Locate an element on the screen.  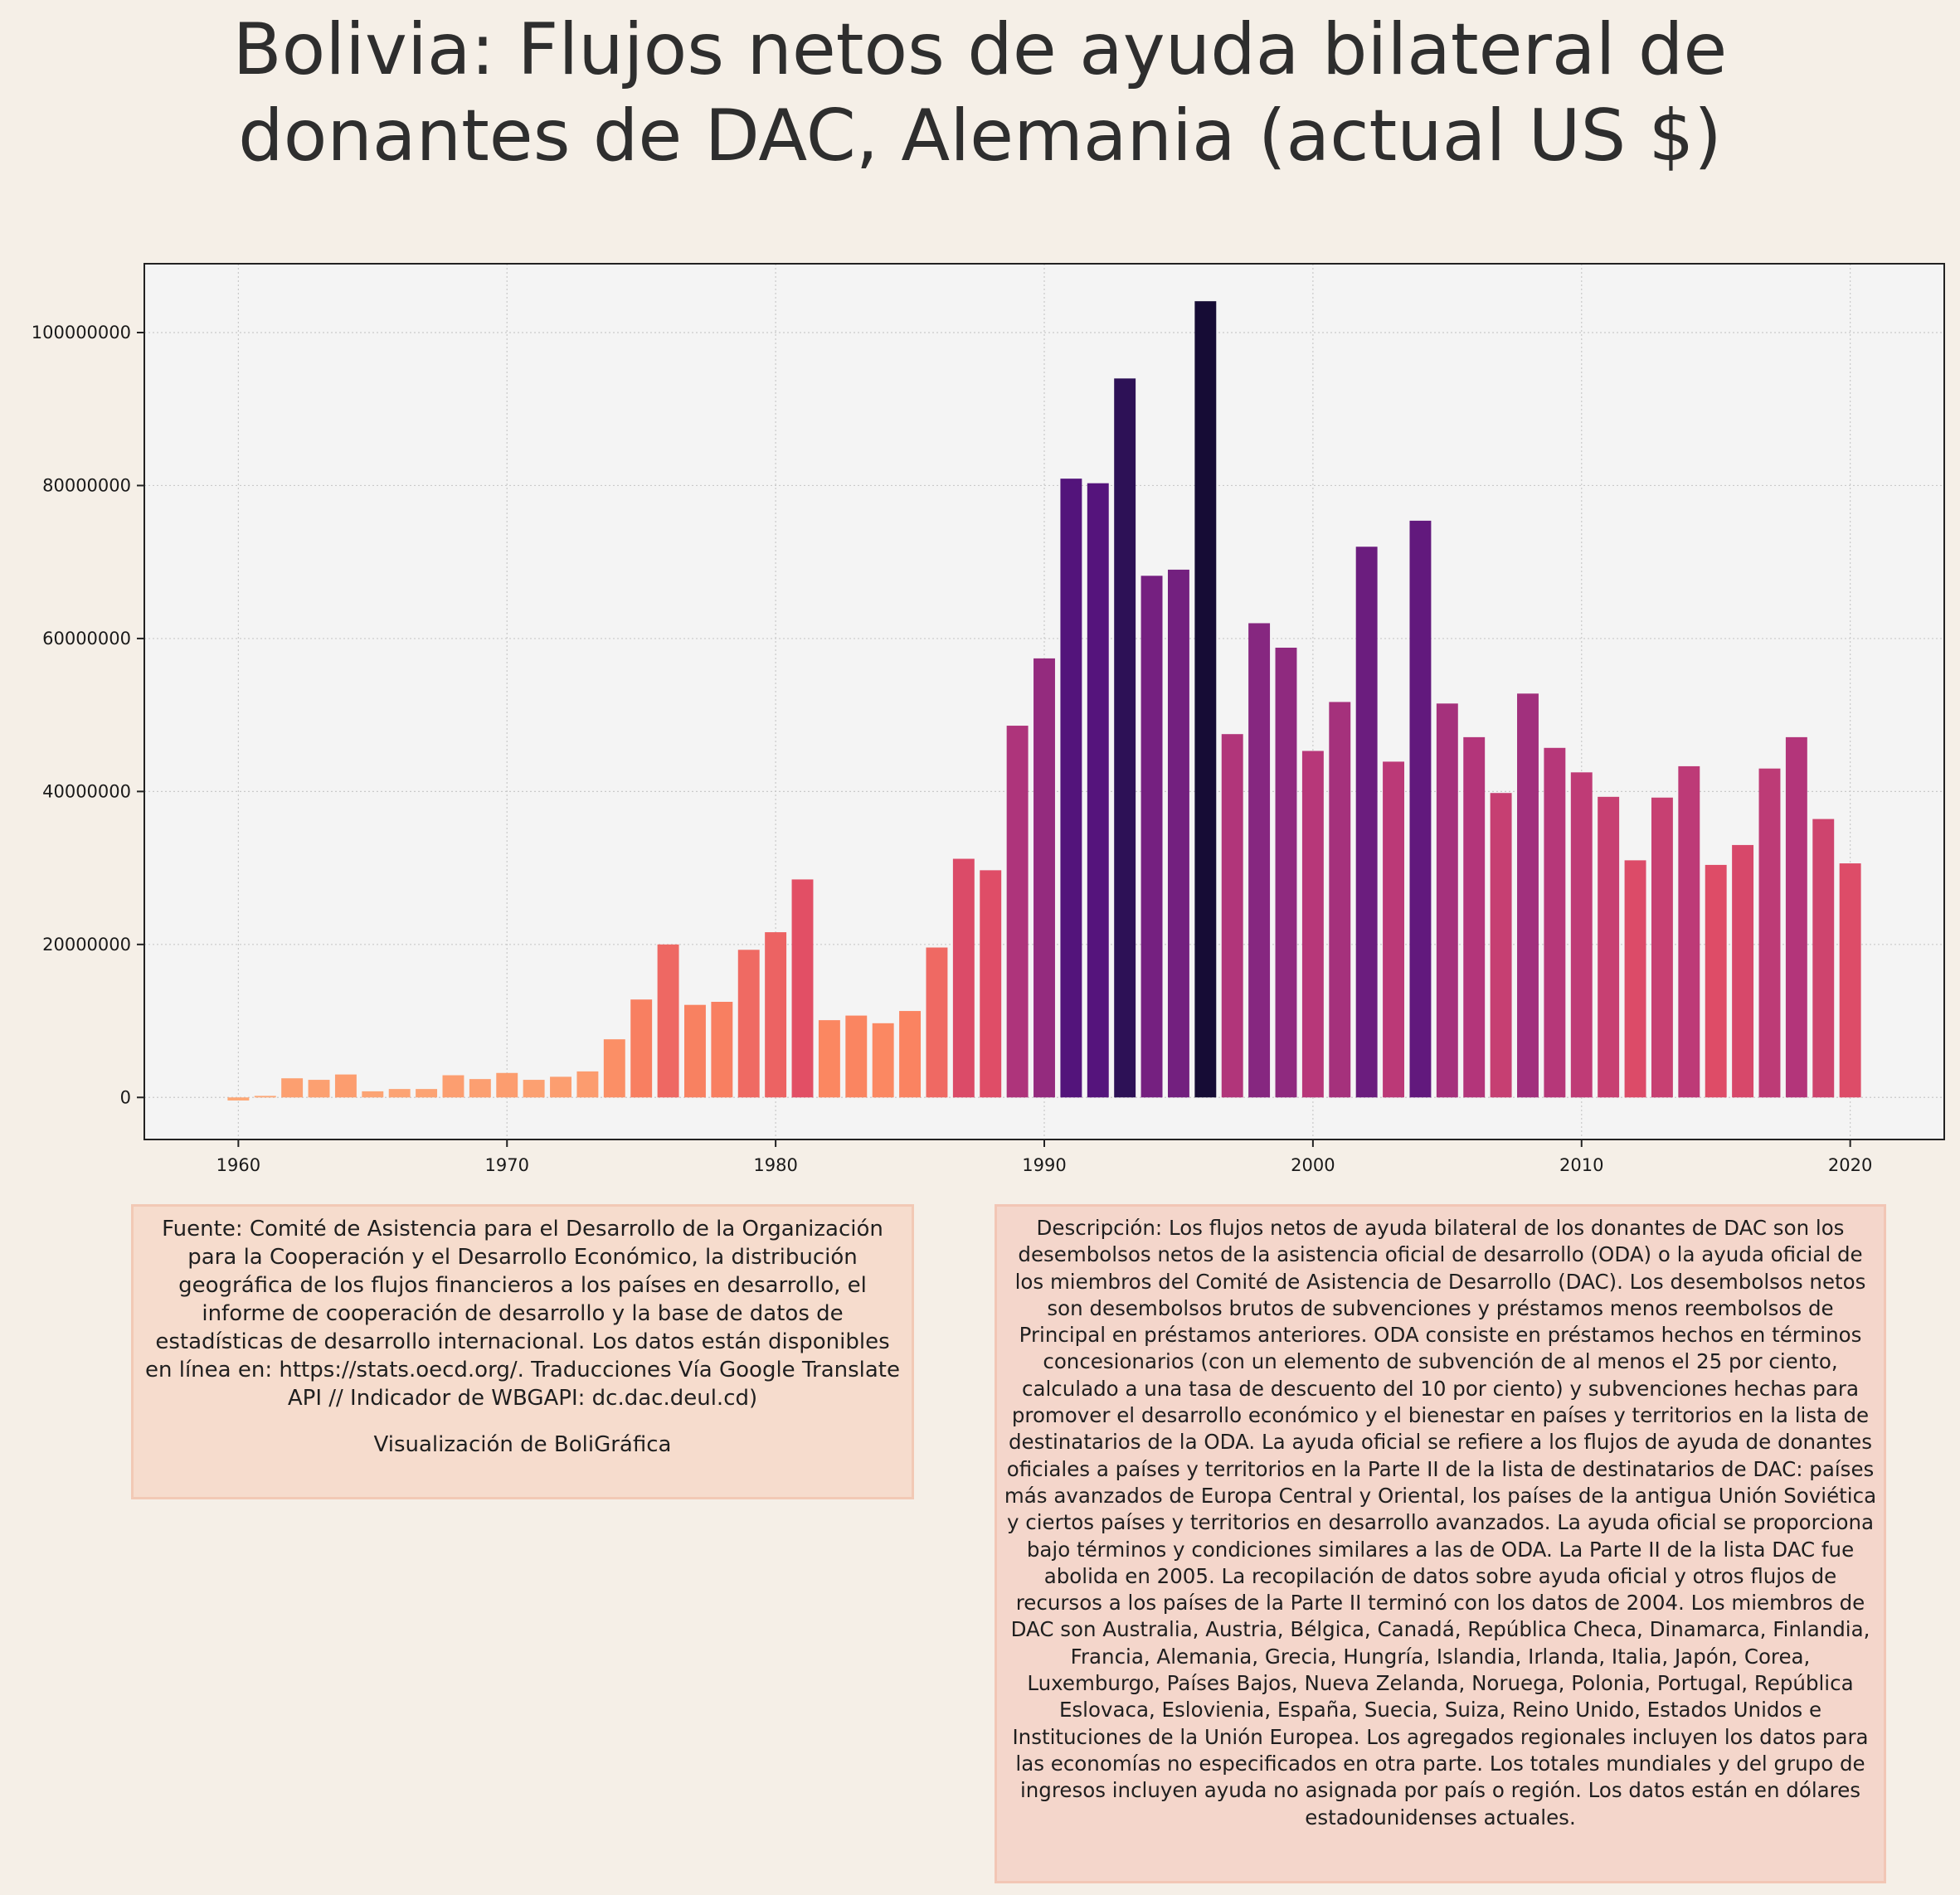
y-tick-label: 0 is located at coordinates (125, 1097).